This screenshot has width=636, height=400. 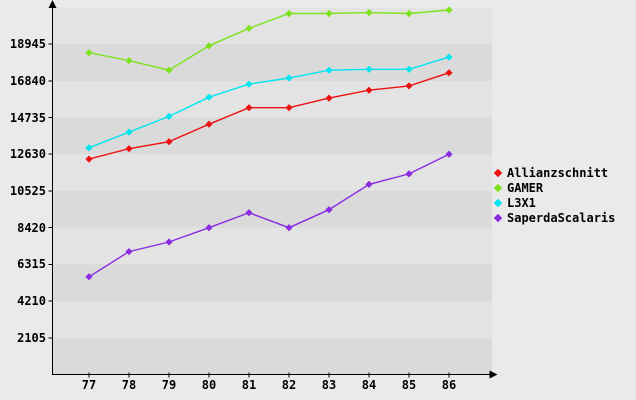 What do you see at coordinates (52, 4) in the screenshot?
I see `y-axis-arrow-icon` at bounding box center [52, 4].